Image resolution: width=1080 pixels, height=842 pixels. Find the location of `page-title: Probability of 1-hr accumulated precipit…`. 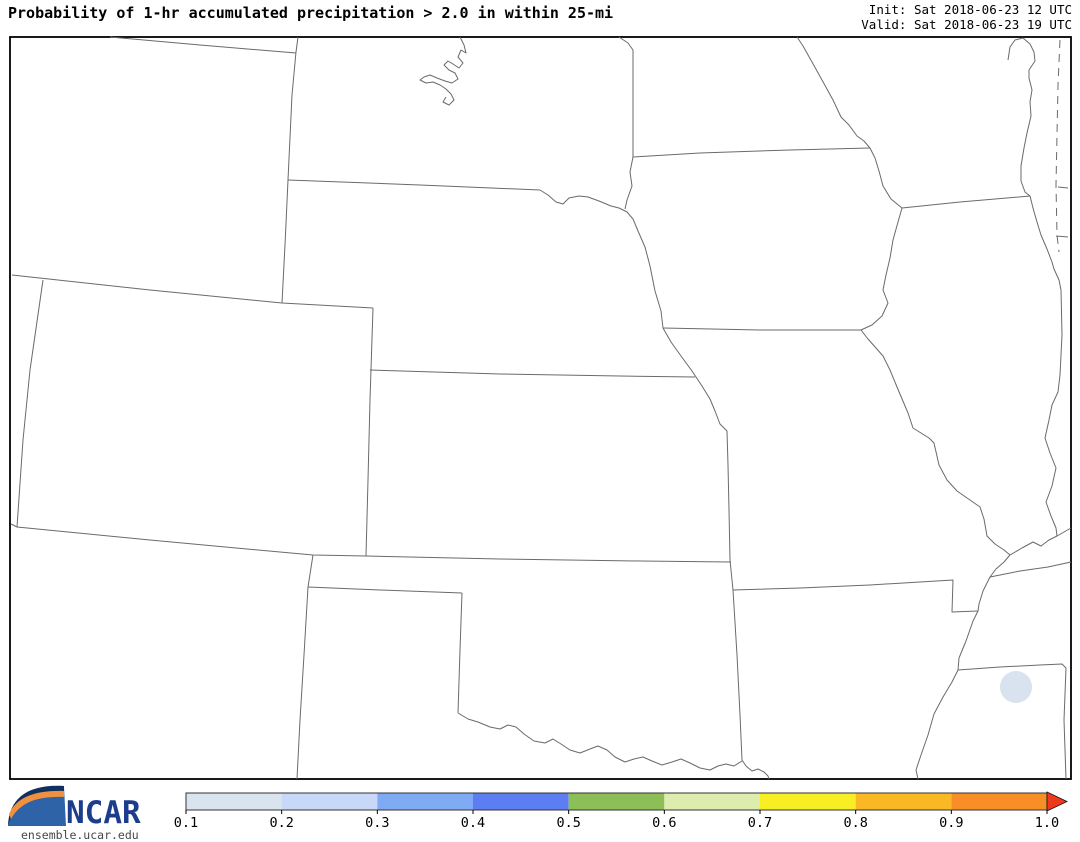

page-title: Probability of 1-hr accumulated precipit… is located at coordinates (311, 13).